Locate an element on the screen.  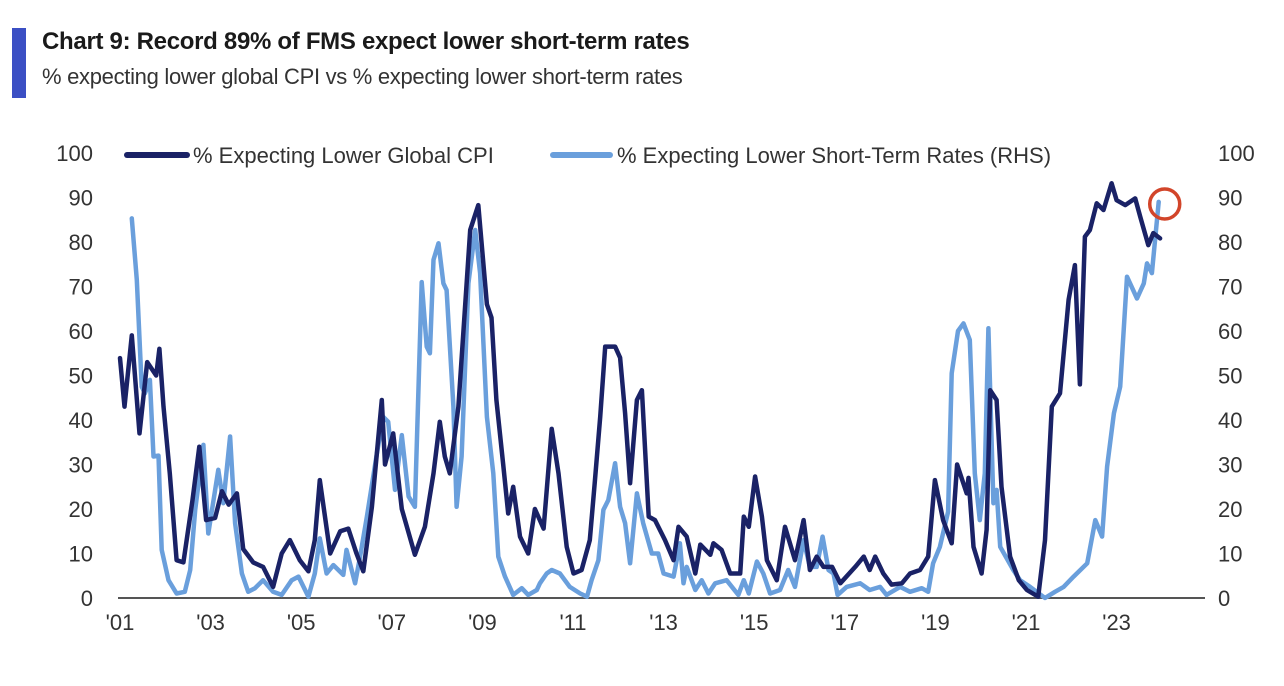
right-y-tick-label: 50 is located at coordinates (1230, 376).